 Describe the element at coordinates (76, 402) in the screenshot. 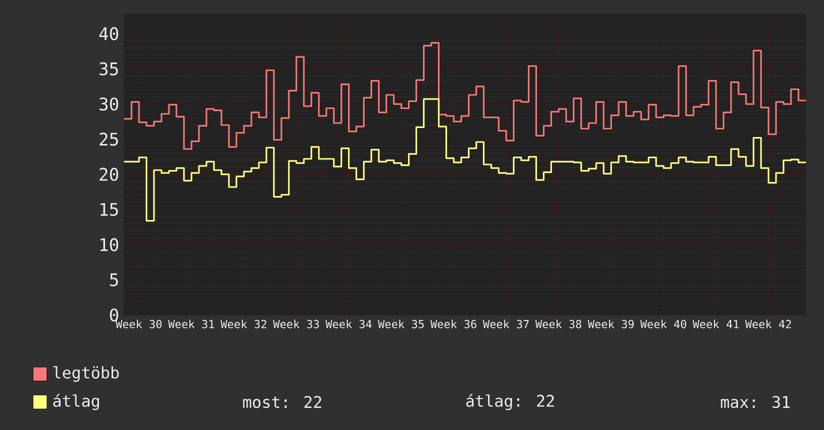

I see `legend-label: átlag` at that location.